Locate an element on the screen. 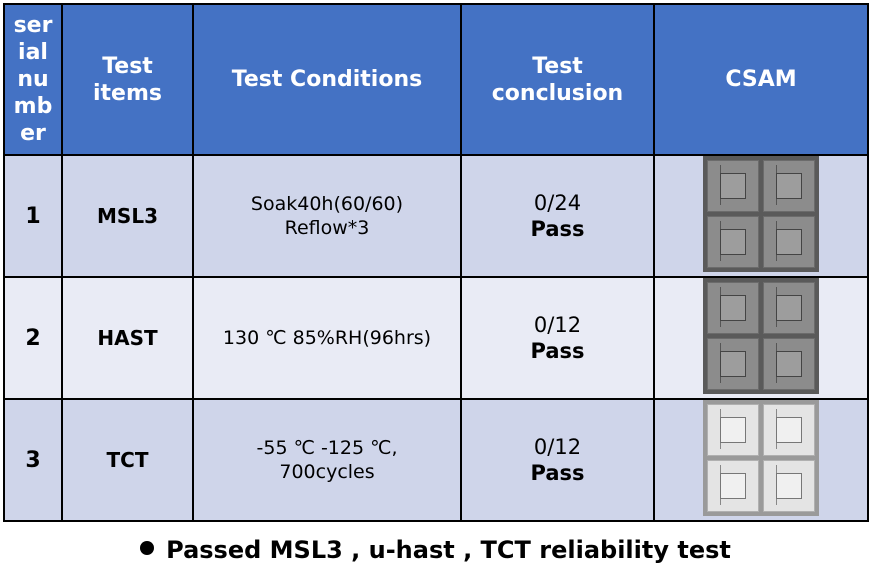 This screenshot has width=871, height=570. header-csam: CSAM is located at coordinates (761, 79).